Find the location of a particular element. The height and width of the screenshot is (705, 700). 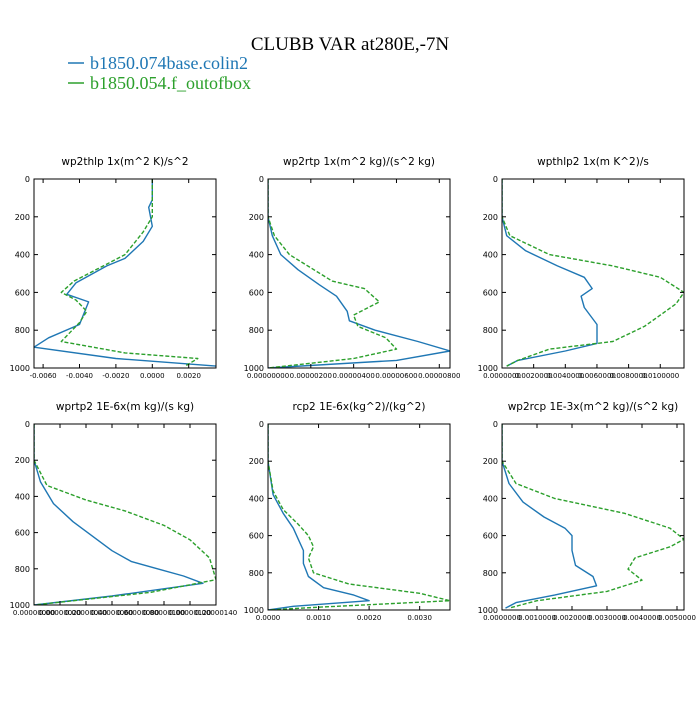

x-tick-label: 0.00000020 is located at coordinates (60, 613).